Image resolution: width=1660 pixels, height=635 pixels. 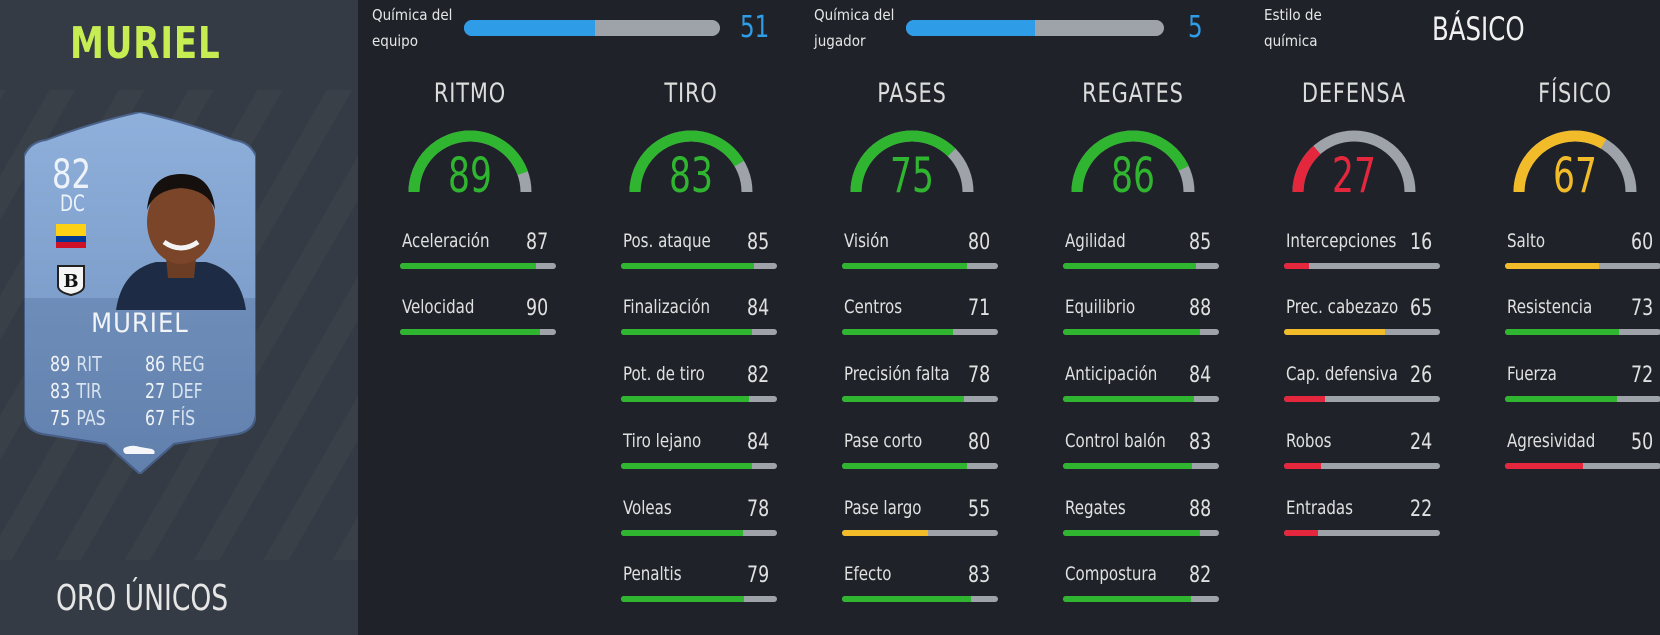 I want to click on attribute-value: 72, so click(x=1641, y=375).